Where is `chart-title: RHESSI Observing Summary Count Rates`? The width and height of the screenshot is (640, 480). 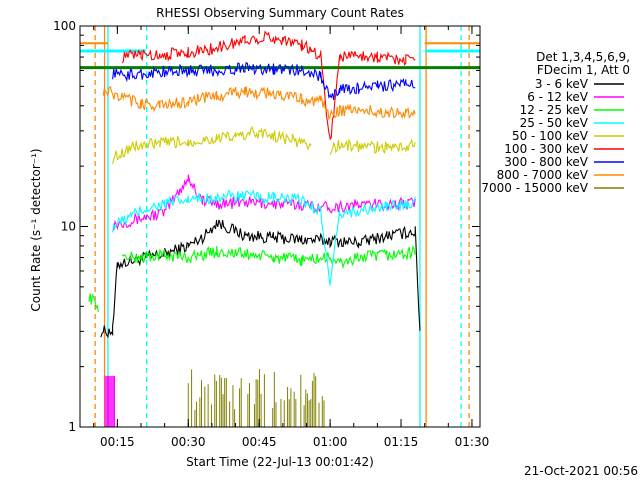 chart-title: RHESSI Observing Summary Count Rates is located at coordinates (280, 13).